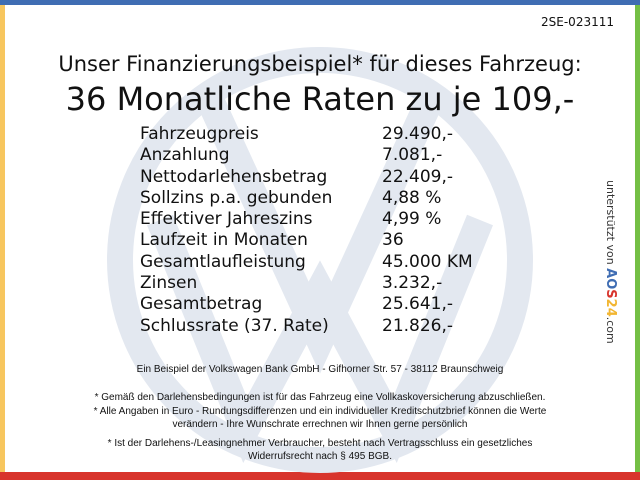  I want to click on row-label: Nettodarlehensbetrag, so click(234, 176).